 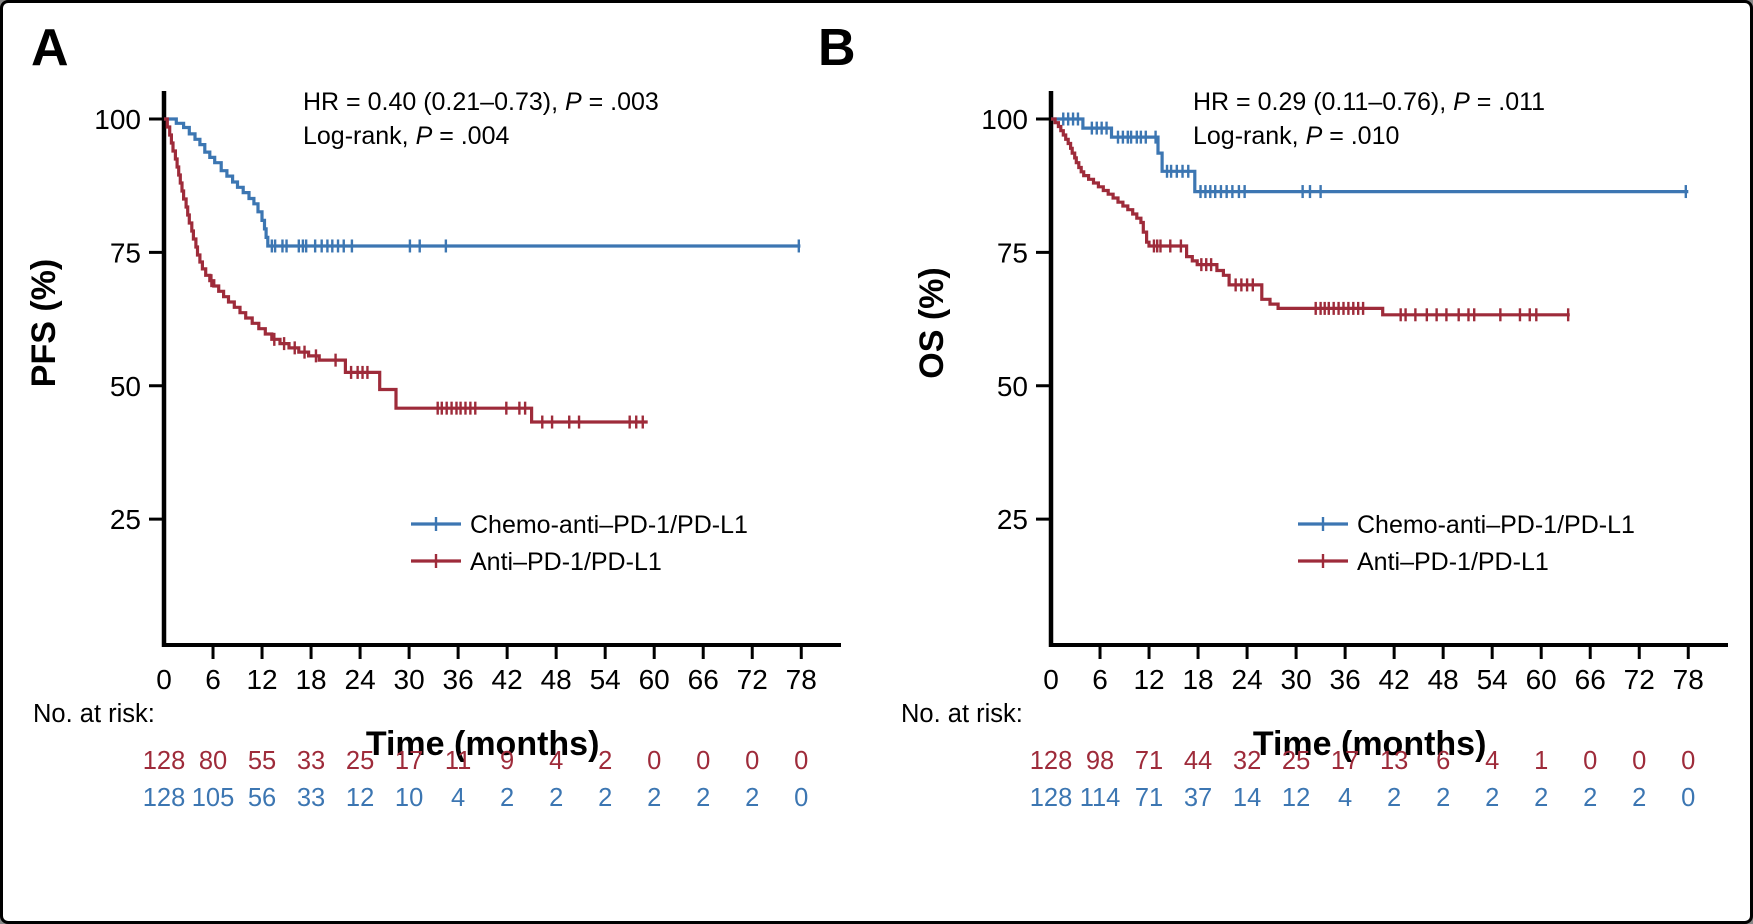 What do you see at coordinates (1363, 761) in the screenshot?
I see `risk-row-anti-pd1: 128 98 71 44 32 25 17 13 6 4 1 0 0 0` at bounding box center [1363, 761].